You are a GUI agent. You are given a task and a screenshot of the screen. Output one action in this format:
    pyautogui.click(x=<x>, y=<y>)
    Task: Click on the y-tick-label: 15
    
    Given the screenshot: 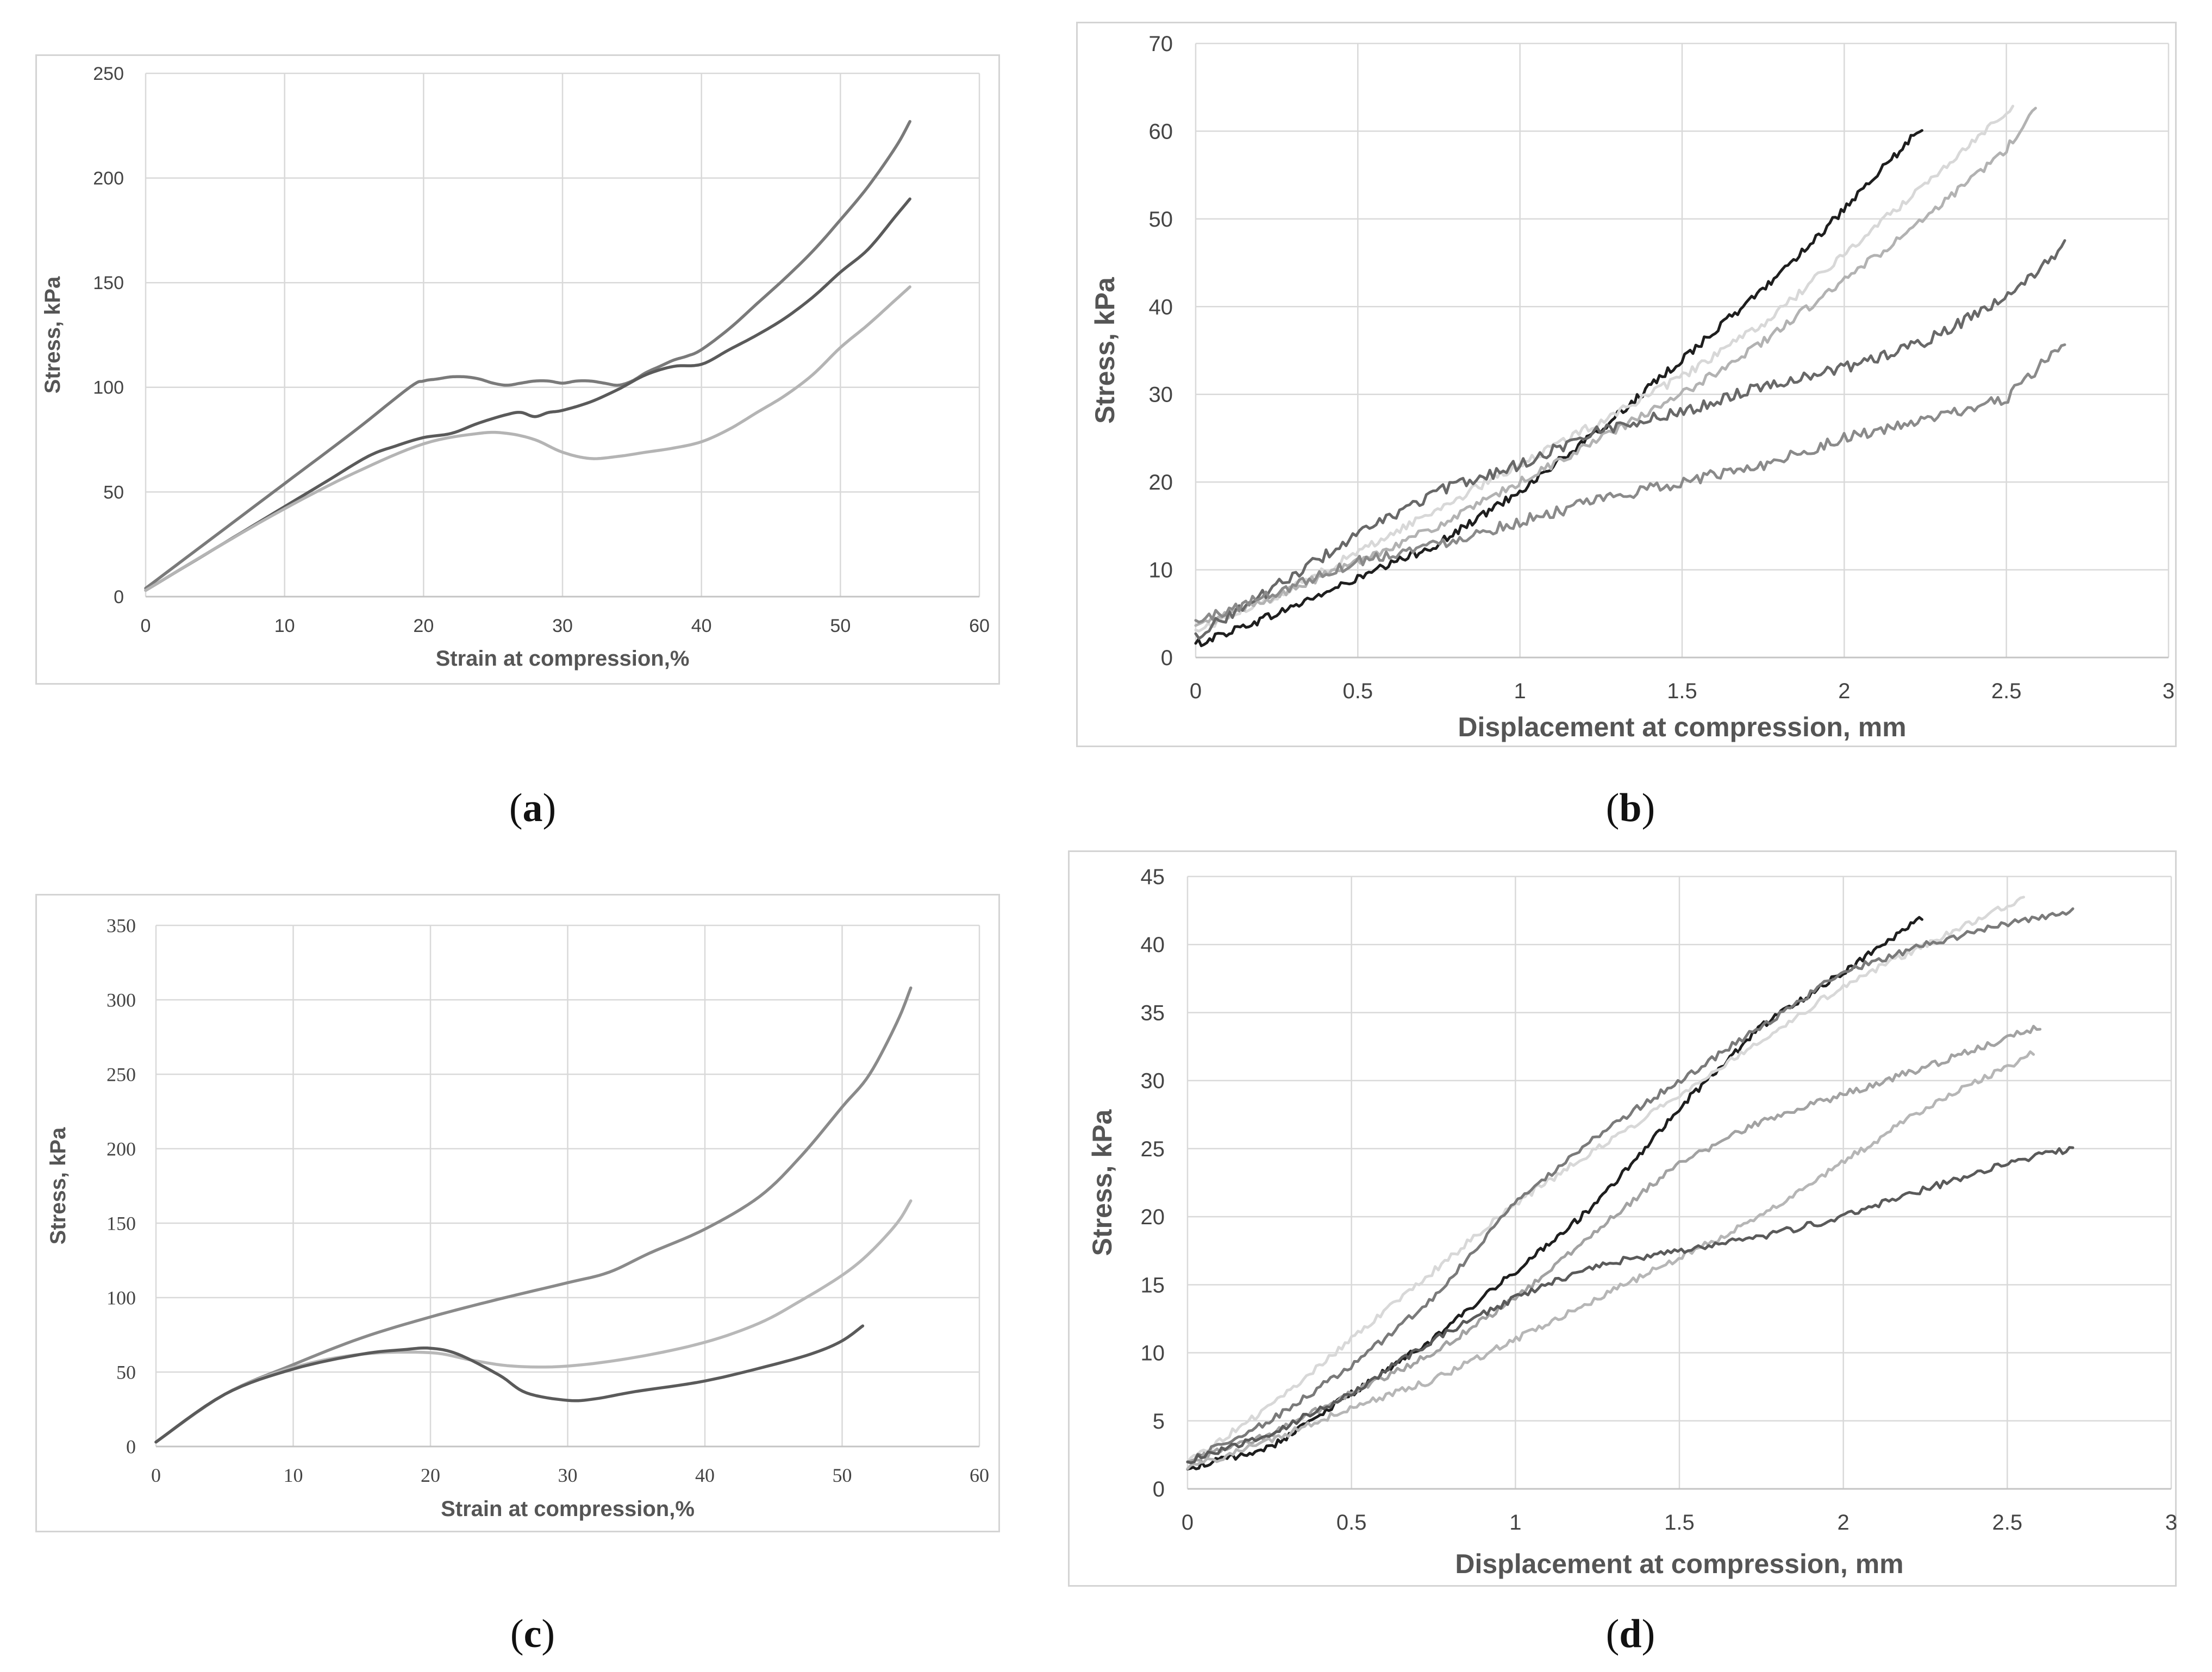 What is the action you would take?
    pyautogui.click(x=1153, y=1285)
    